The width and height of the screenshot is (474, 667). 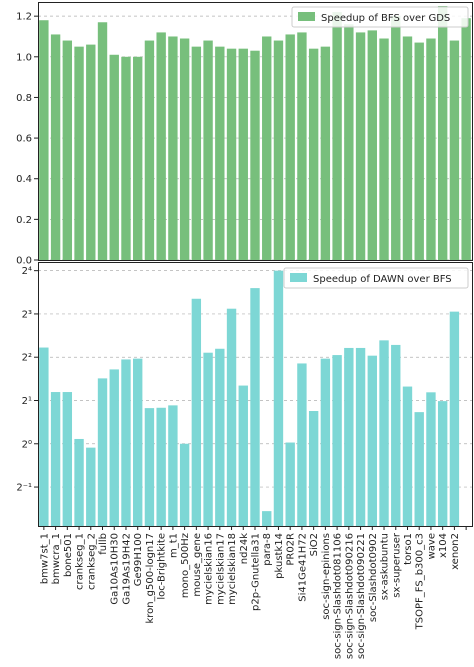 I want to click on x-category-label: TSOPF_FS_b300_c3, so click(x=420, y=581).